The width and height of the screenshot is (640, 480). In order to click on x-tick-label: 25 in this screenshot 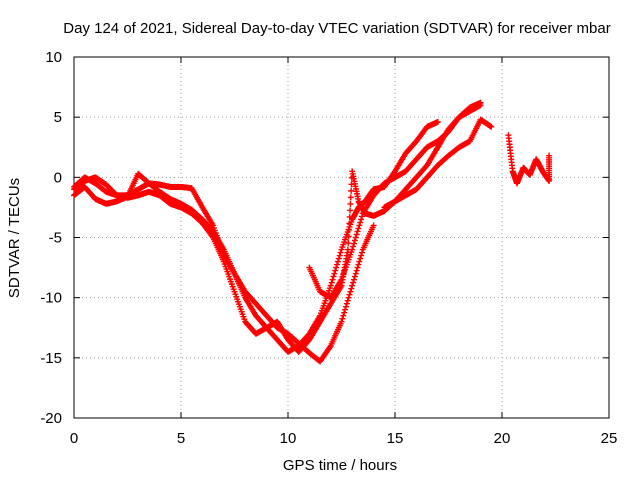, I will do `click(609, 438)`.